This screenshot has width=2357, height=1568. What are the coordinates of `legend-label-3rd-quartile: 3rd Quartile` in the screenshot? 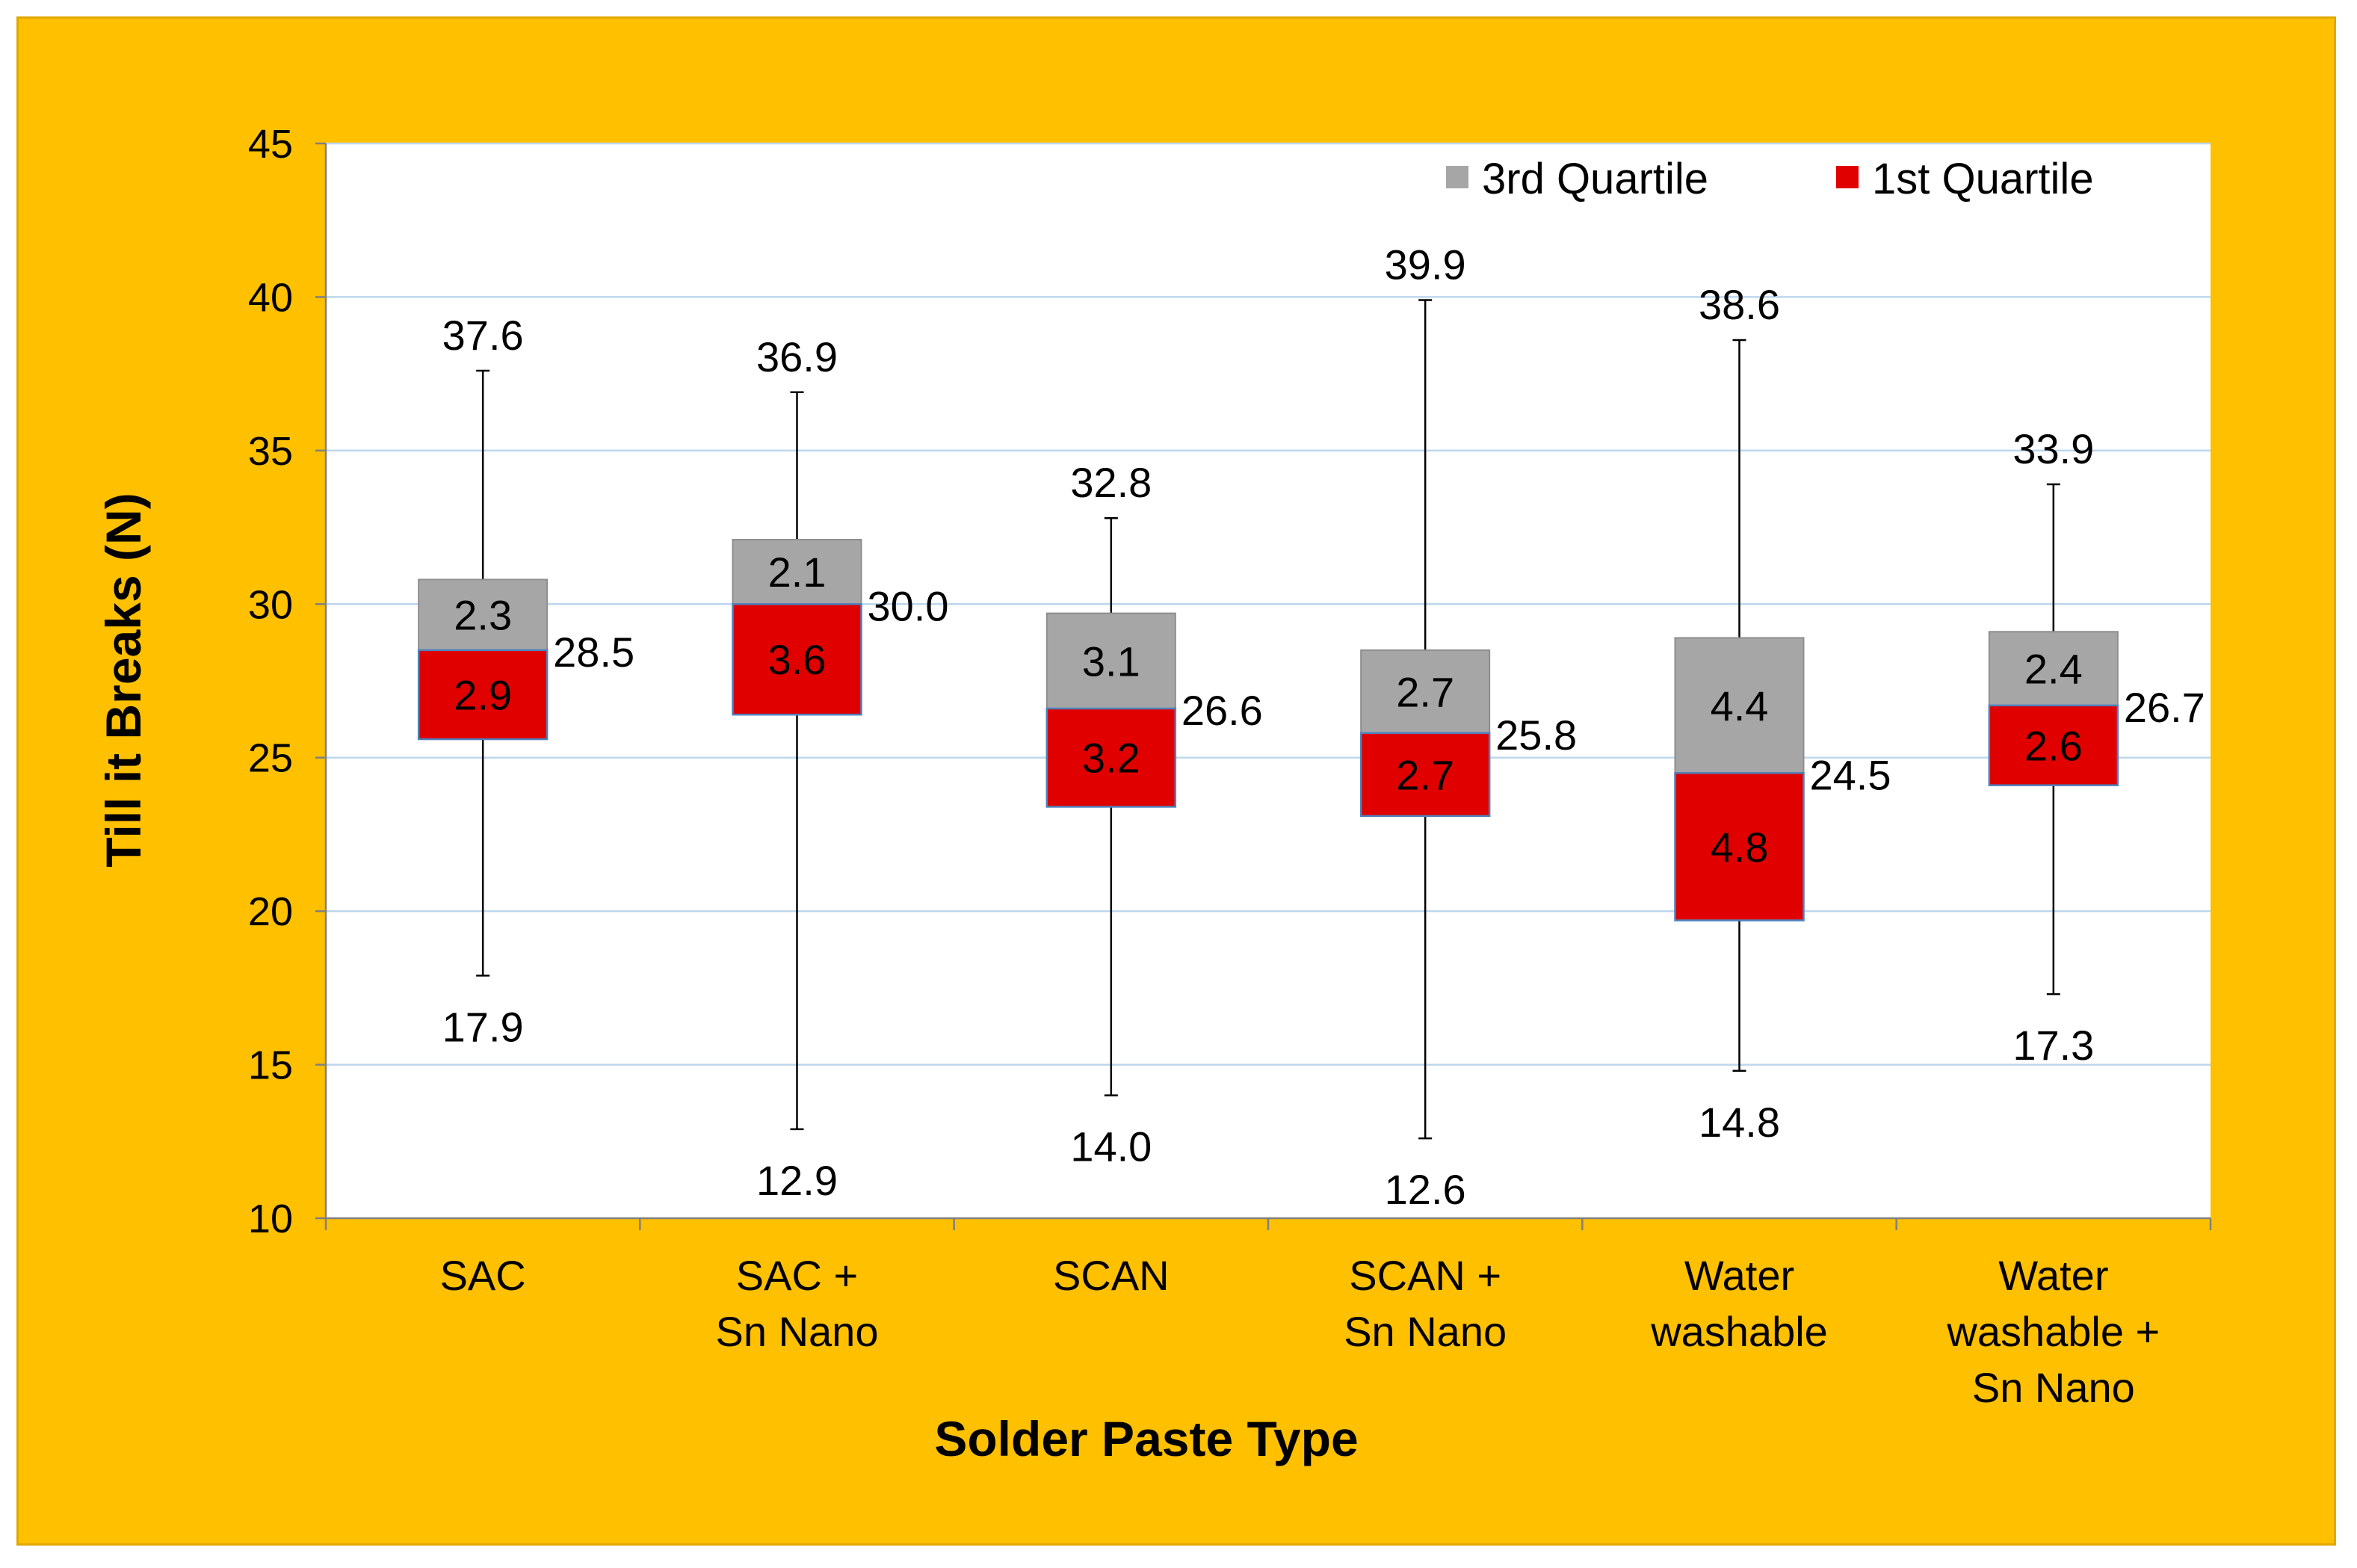 It's located at (1595, 179).